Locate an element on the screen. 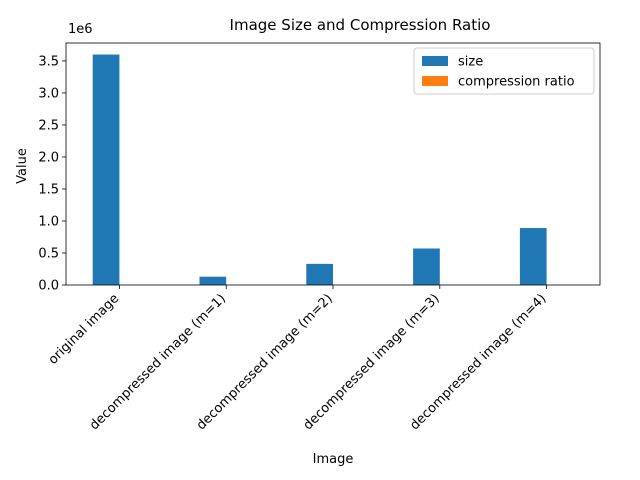 The image size is (640, 480). legend: size compression ratio is located at coordinates (504, 71).